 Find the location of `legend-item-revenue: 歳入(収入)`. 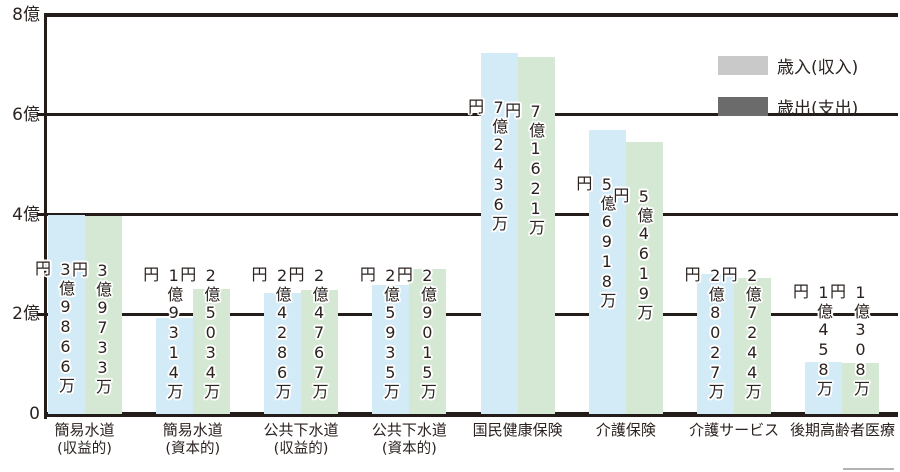

legend-item-revenue: 歳入(収入) is located at coordinates (788, 65).